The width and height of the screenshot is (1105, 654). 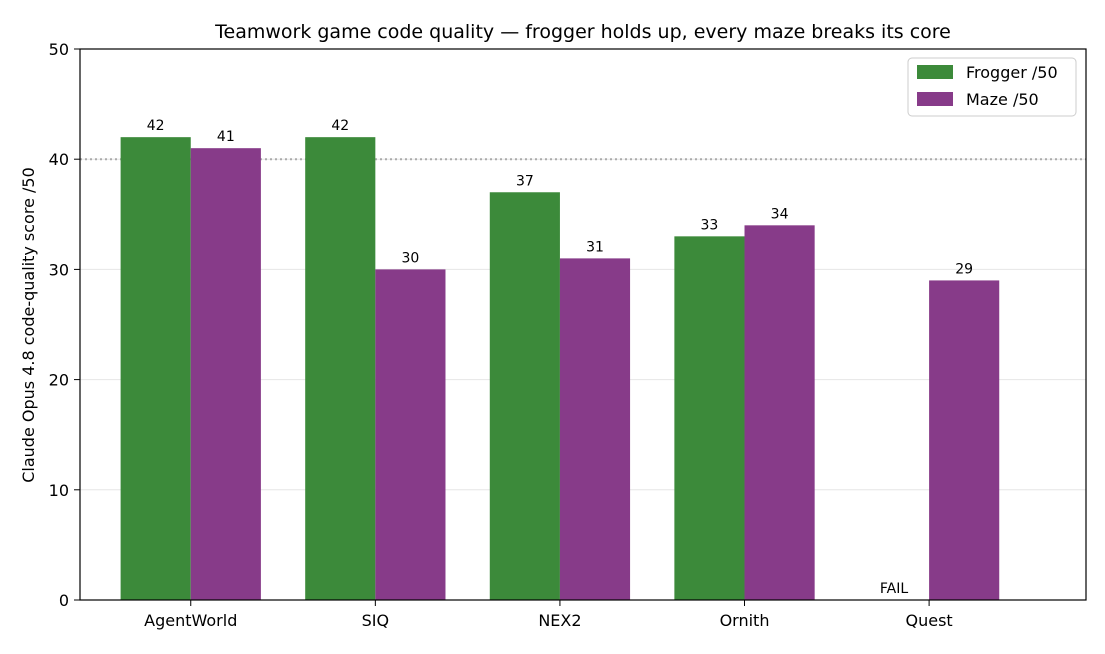 What do you see at coordinates (64, 600) in the screenshot?
I see `y-tick-label: 0` at bounding box center [64, 600].